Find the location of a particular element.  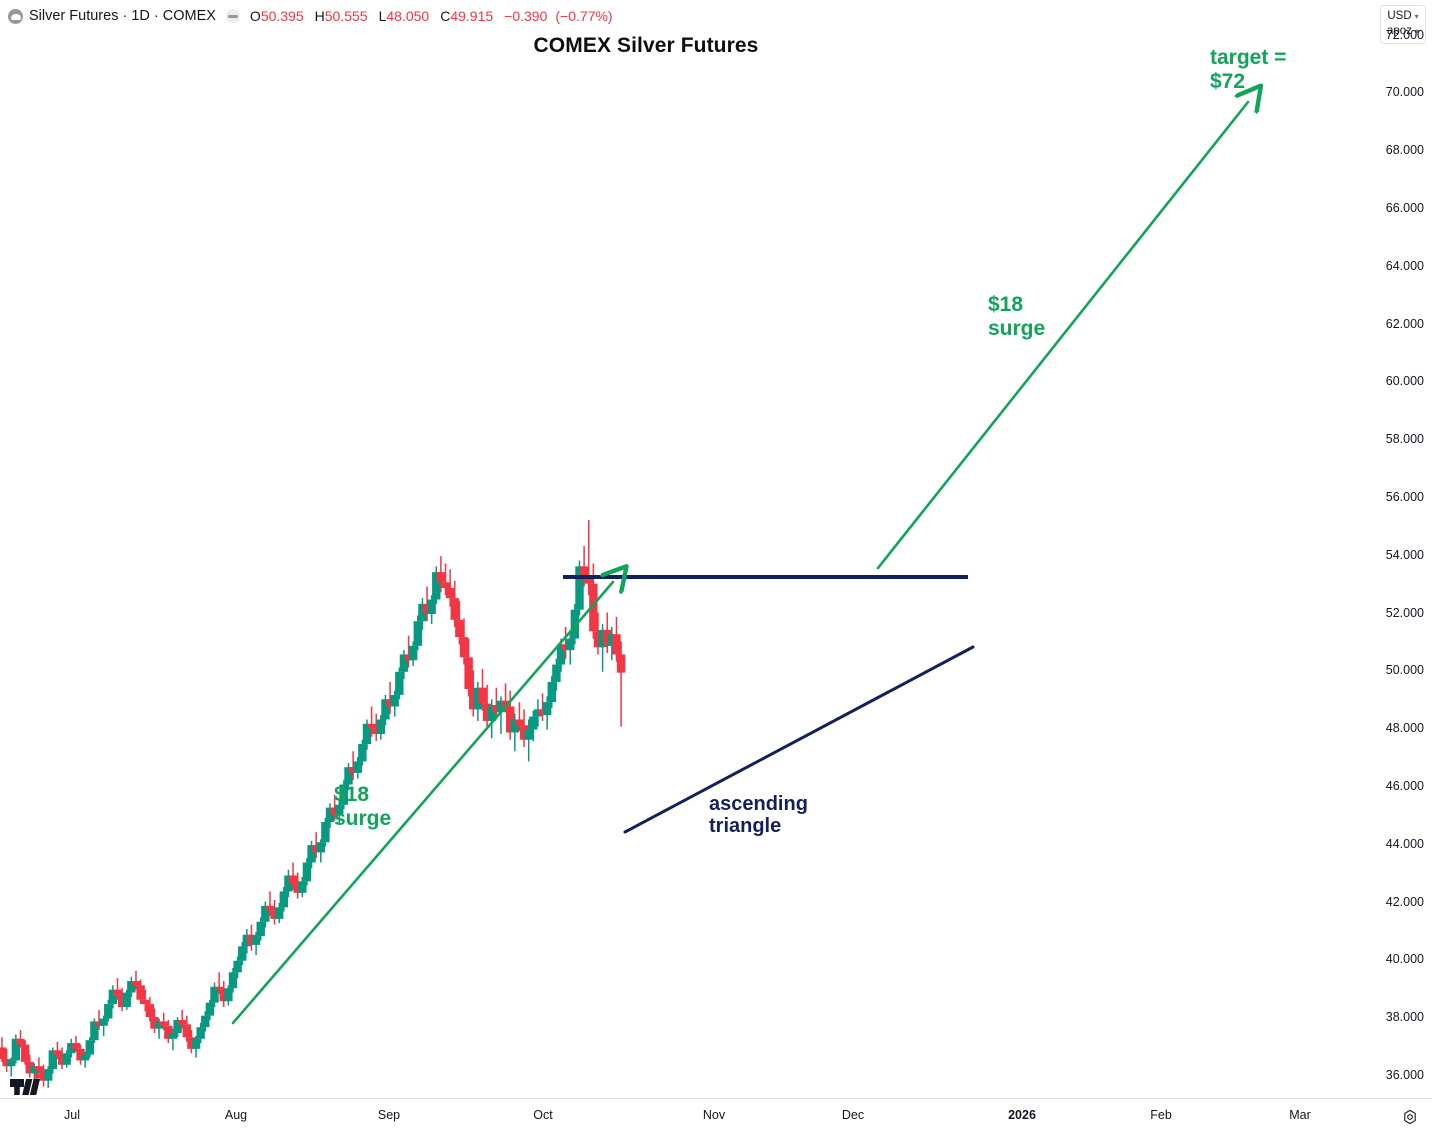

ohlc-open: O 50.395 is located at coordinates (276, 16).